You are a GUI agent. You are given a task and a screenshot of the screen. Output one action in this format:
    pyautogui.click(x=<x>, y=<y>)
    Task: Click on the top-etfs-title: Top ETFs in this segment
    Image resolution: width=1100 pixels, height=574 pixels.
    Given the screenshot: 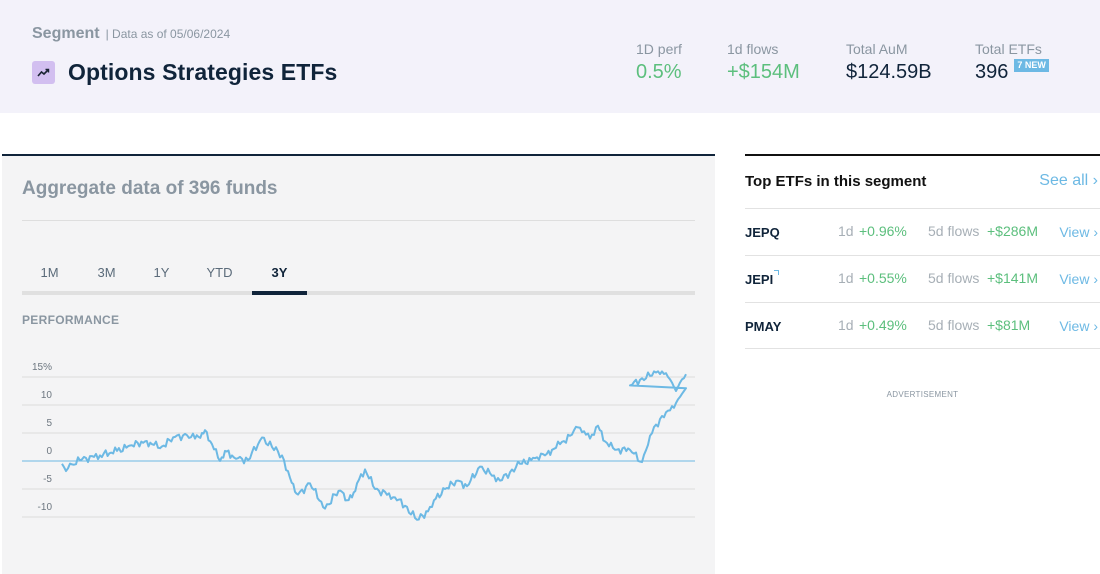 What is the action you would take?
    pyautogui.click(x=836, y=181)
    